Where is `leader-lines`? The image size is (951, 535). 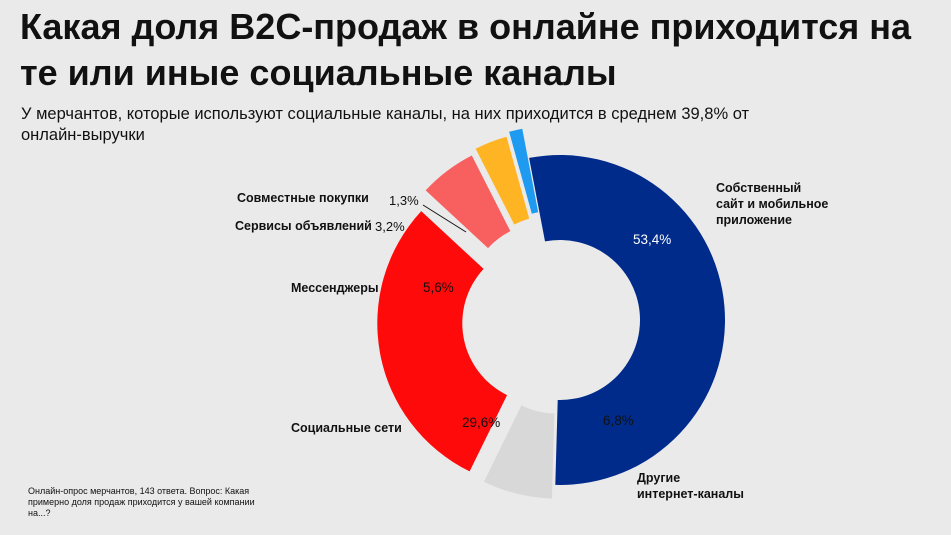
leader-lines is located at coordinates (444, 218).